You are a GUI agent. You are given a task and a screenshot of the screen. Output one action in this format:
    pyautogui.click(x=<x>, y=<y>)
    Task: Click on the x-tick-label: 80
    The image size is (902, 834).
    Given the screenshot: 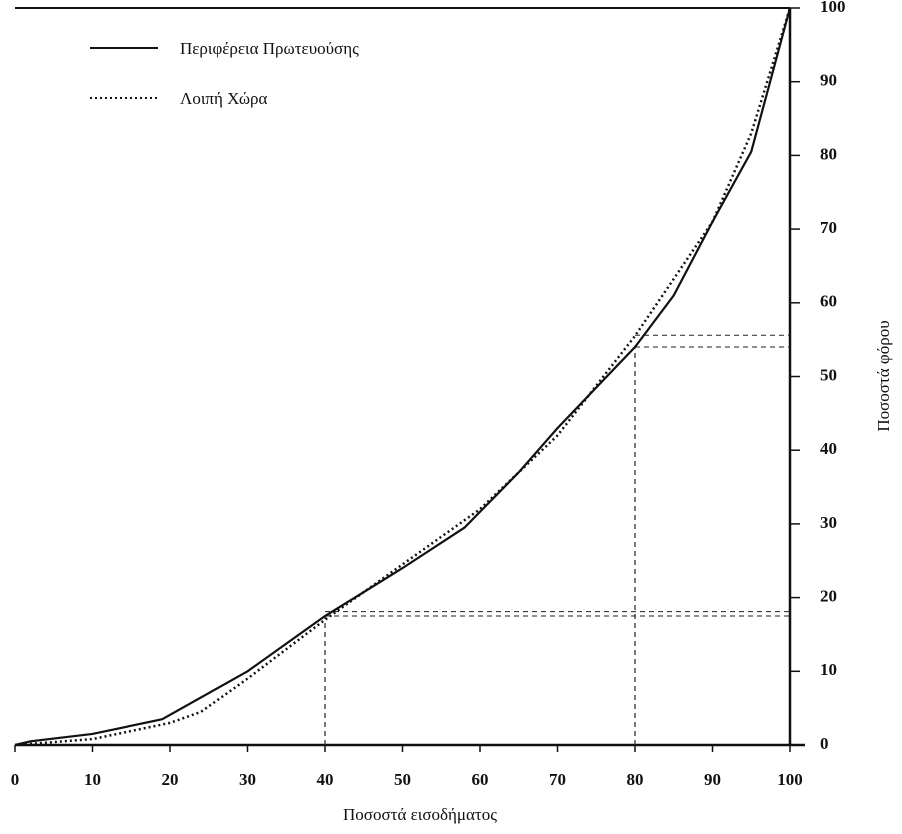 What is the action you would take?
    pyautogui.click(x=635, y=779)
    